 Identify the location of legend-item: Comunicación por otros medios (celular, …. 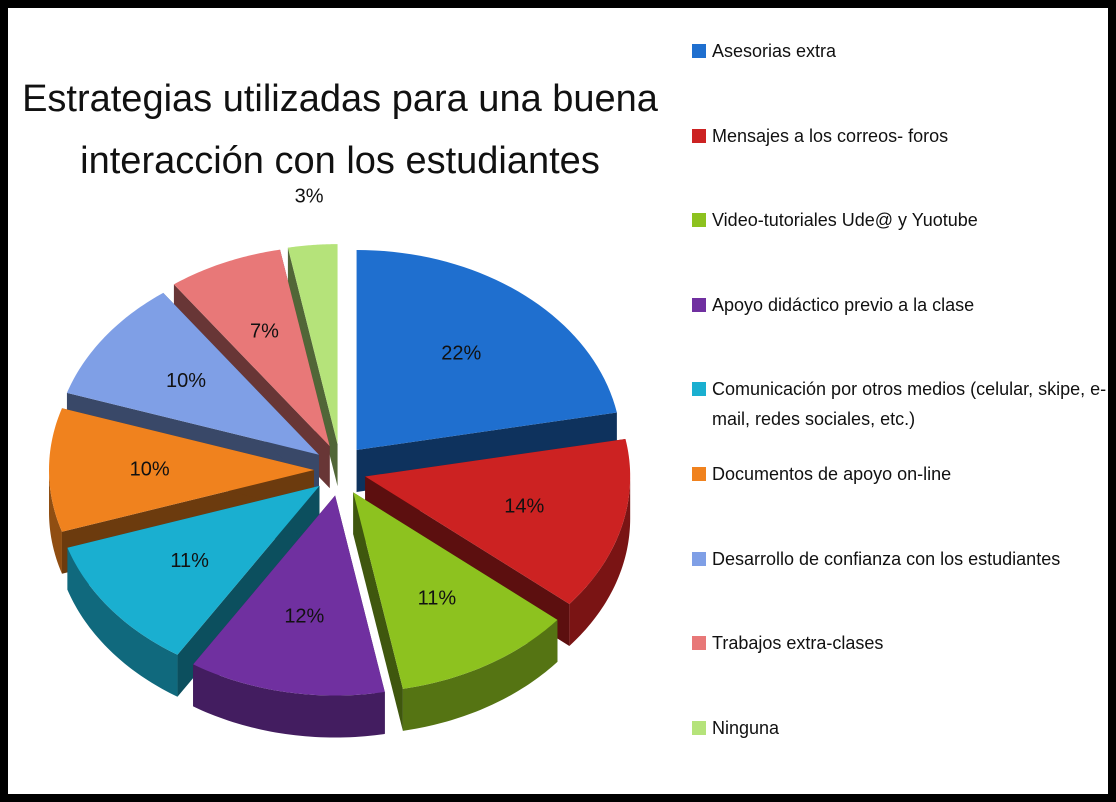
(904, 404).